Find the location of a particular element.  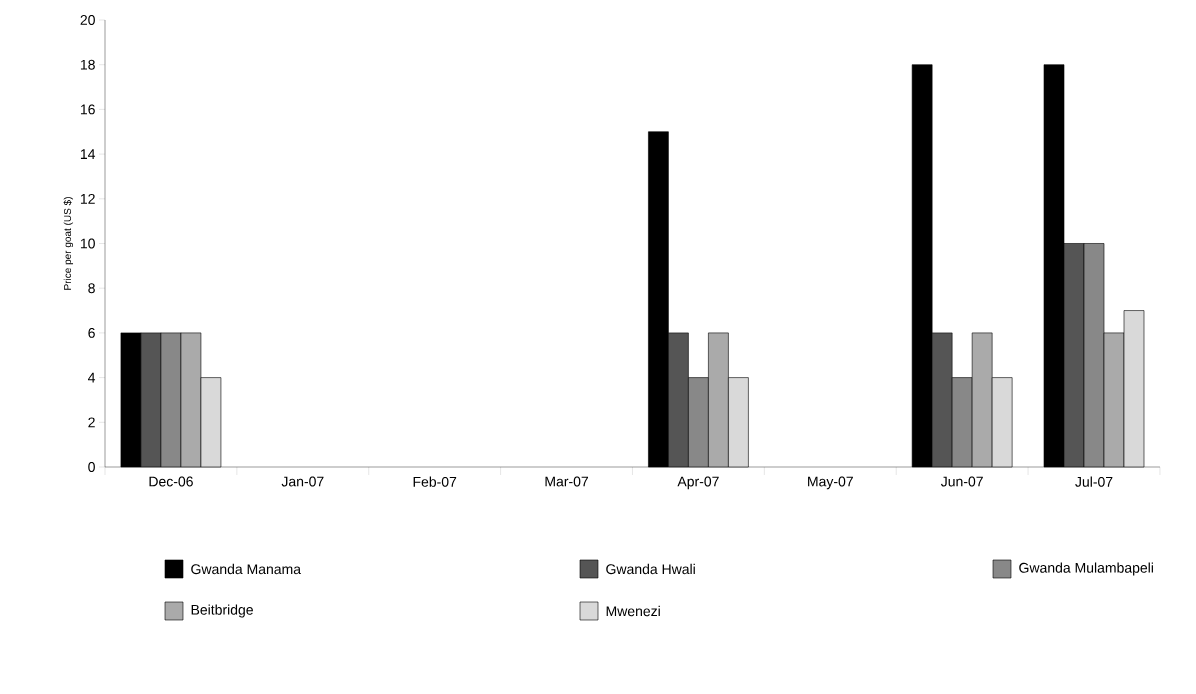

y-tick-label: 14 is located at coordinates (88, 154).